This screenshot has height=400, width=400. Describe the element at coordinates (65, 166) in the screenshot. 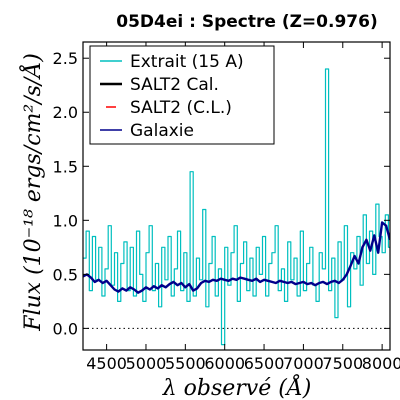

I see `y-tick-label: 1.5` at that location.